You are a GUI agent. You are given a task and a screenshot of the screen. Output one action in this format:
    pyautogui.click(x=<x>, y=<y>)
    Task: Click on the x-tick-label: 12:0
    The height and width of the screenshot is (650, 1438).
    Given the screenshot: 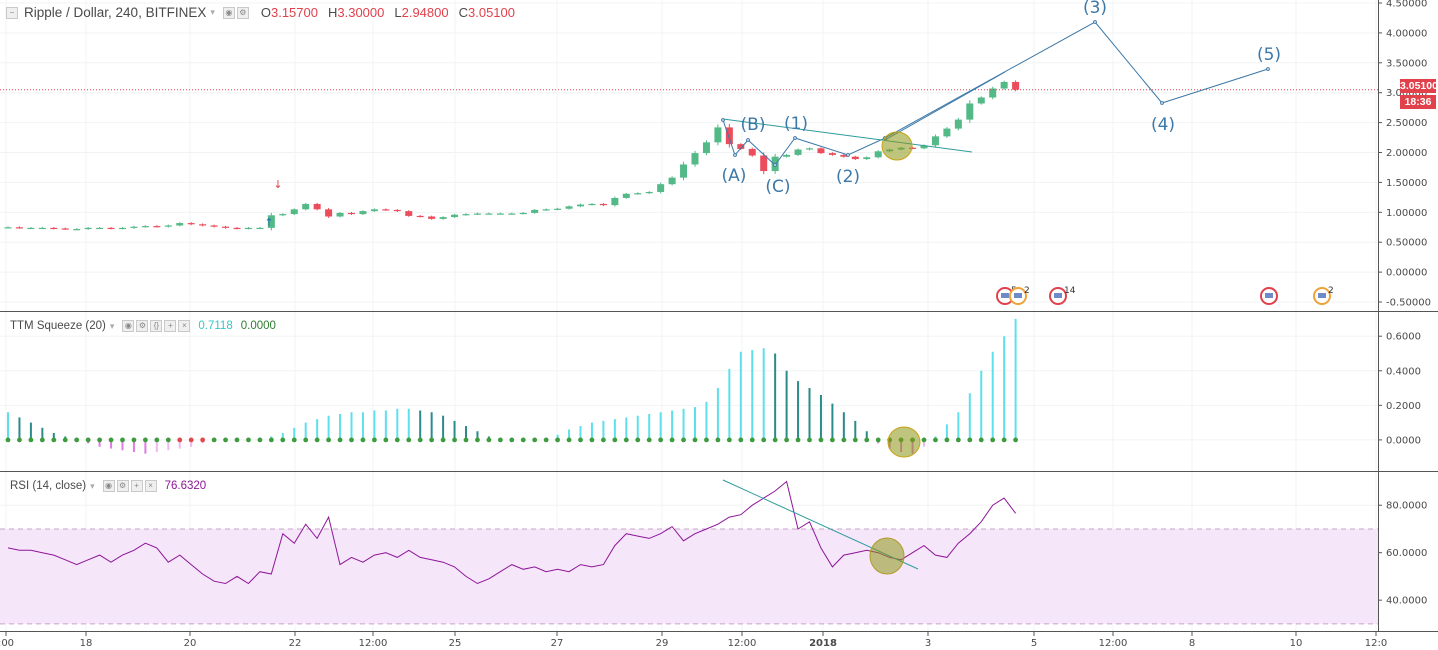 What is the action you would take?
    pyautogui.click(x=1376, y=643)
    